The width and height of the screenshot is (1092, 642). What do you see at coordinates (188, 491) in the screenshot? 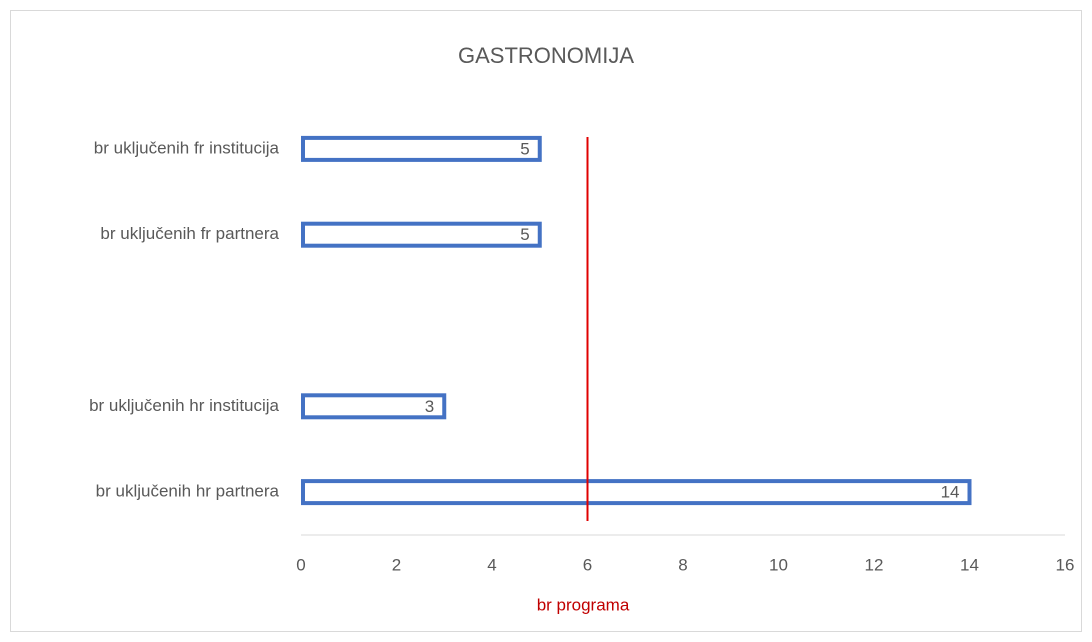
I see `y-tick-label: br uključenih hr partnera` at bounding box center [188, 491].